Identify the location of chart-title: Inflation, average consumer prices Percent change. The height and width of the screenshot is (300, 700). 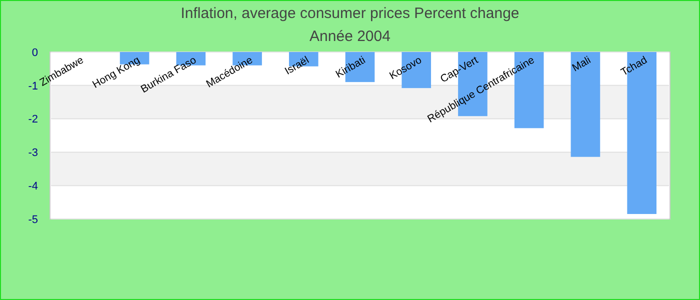
(350, 13).